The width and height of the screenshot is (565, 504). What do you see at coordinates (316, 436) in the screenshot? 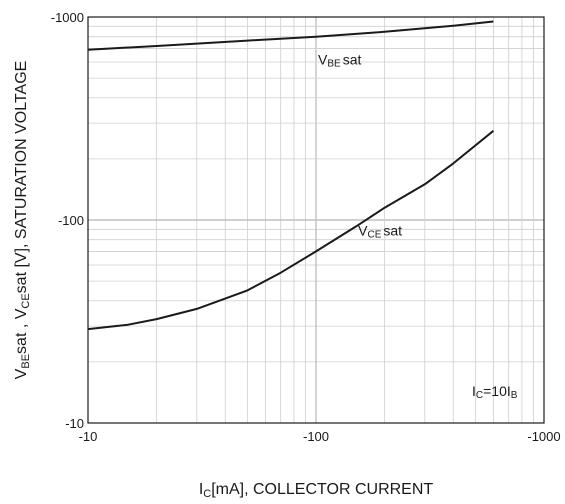
I see `x-tick-label: -100` at bounding box center [316, 436].